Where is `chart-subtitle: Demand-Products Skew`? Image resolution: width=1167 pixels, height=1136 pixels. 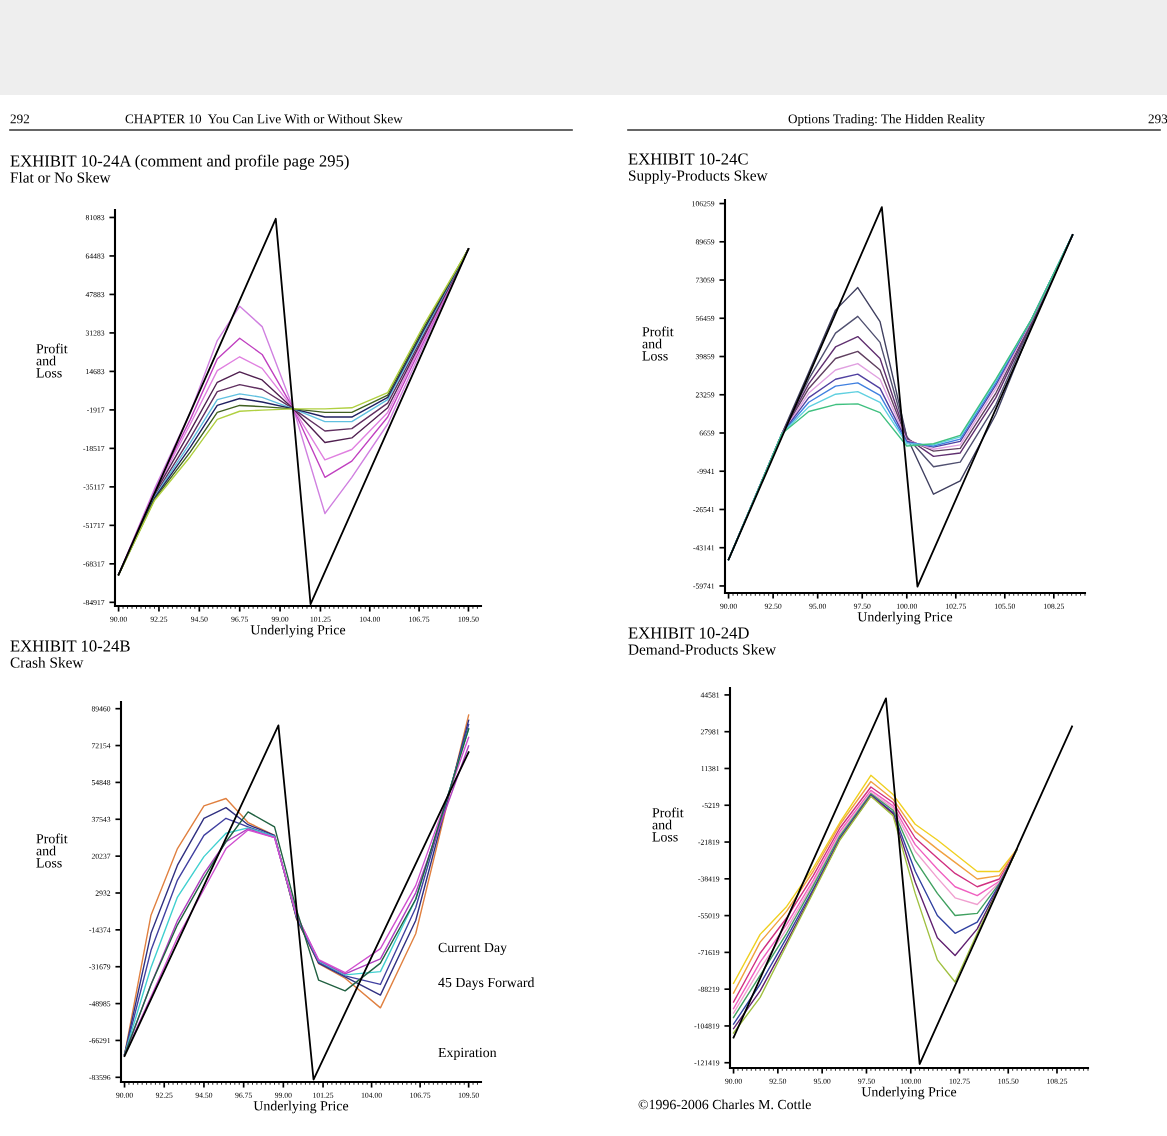
chart-subtitle: Demand-Products Skew is located at coordinates (702, 649).